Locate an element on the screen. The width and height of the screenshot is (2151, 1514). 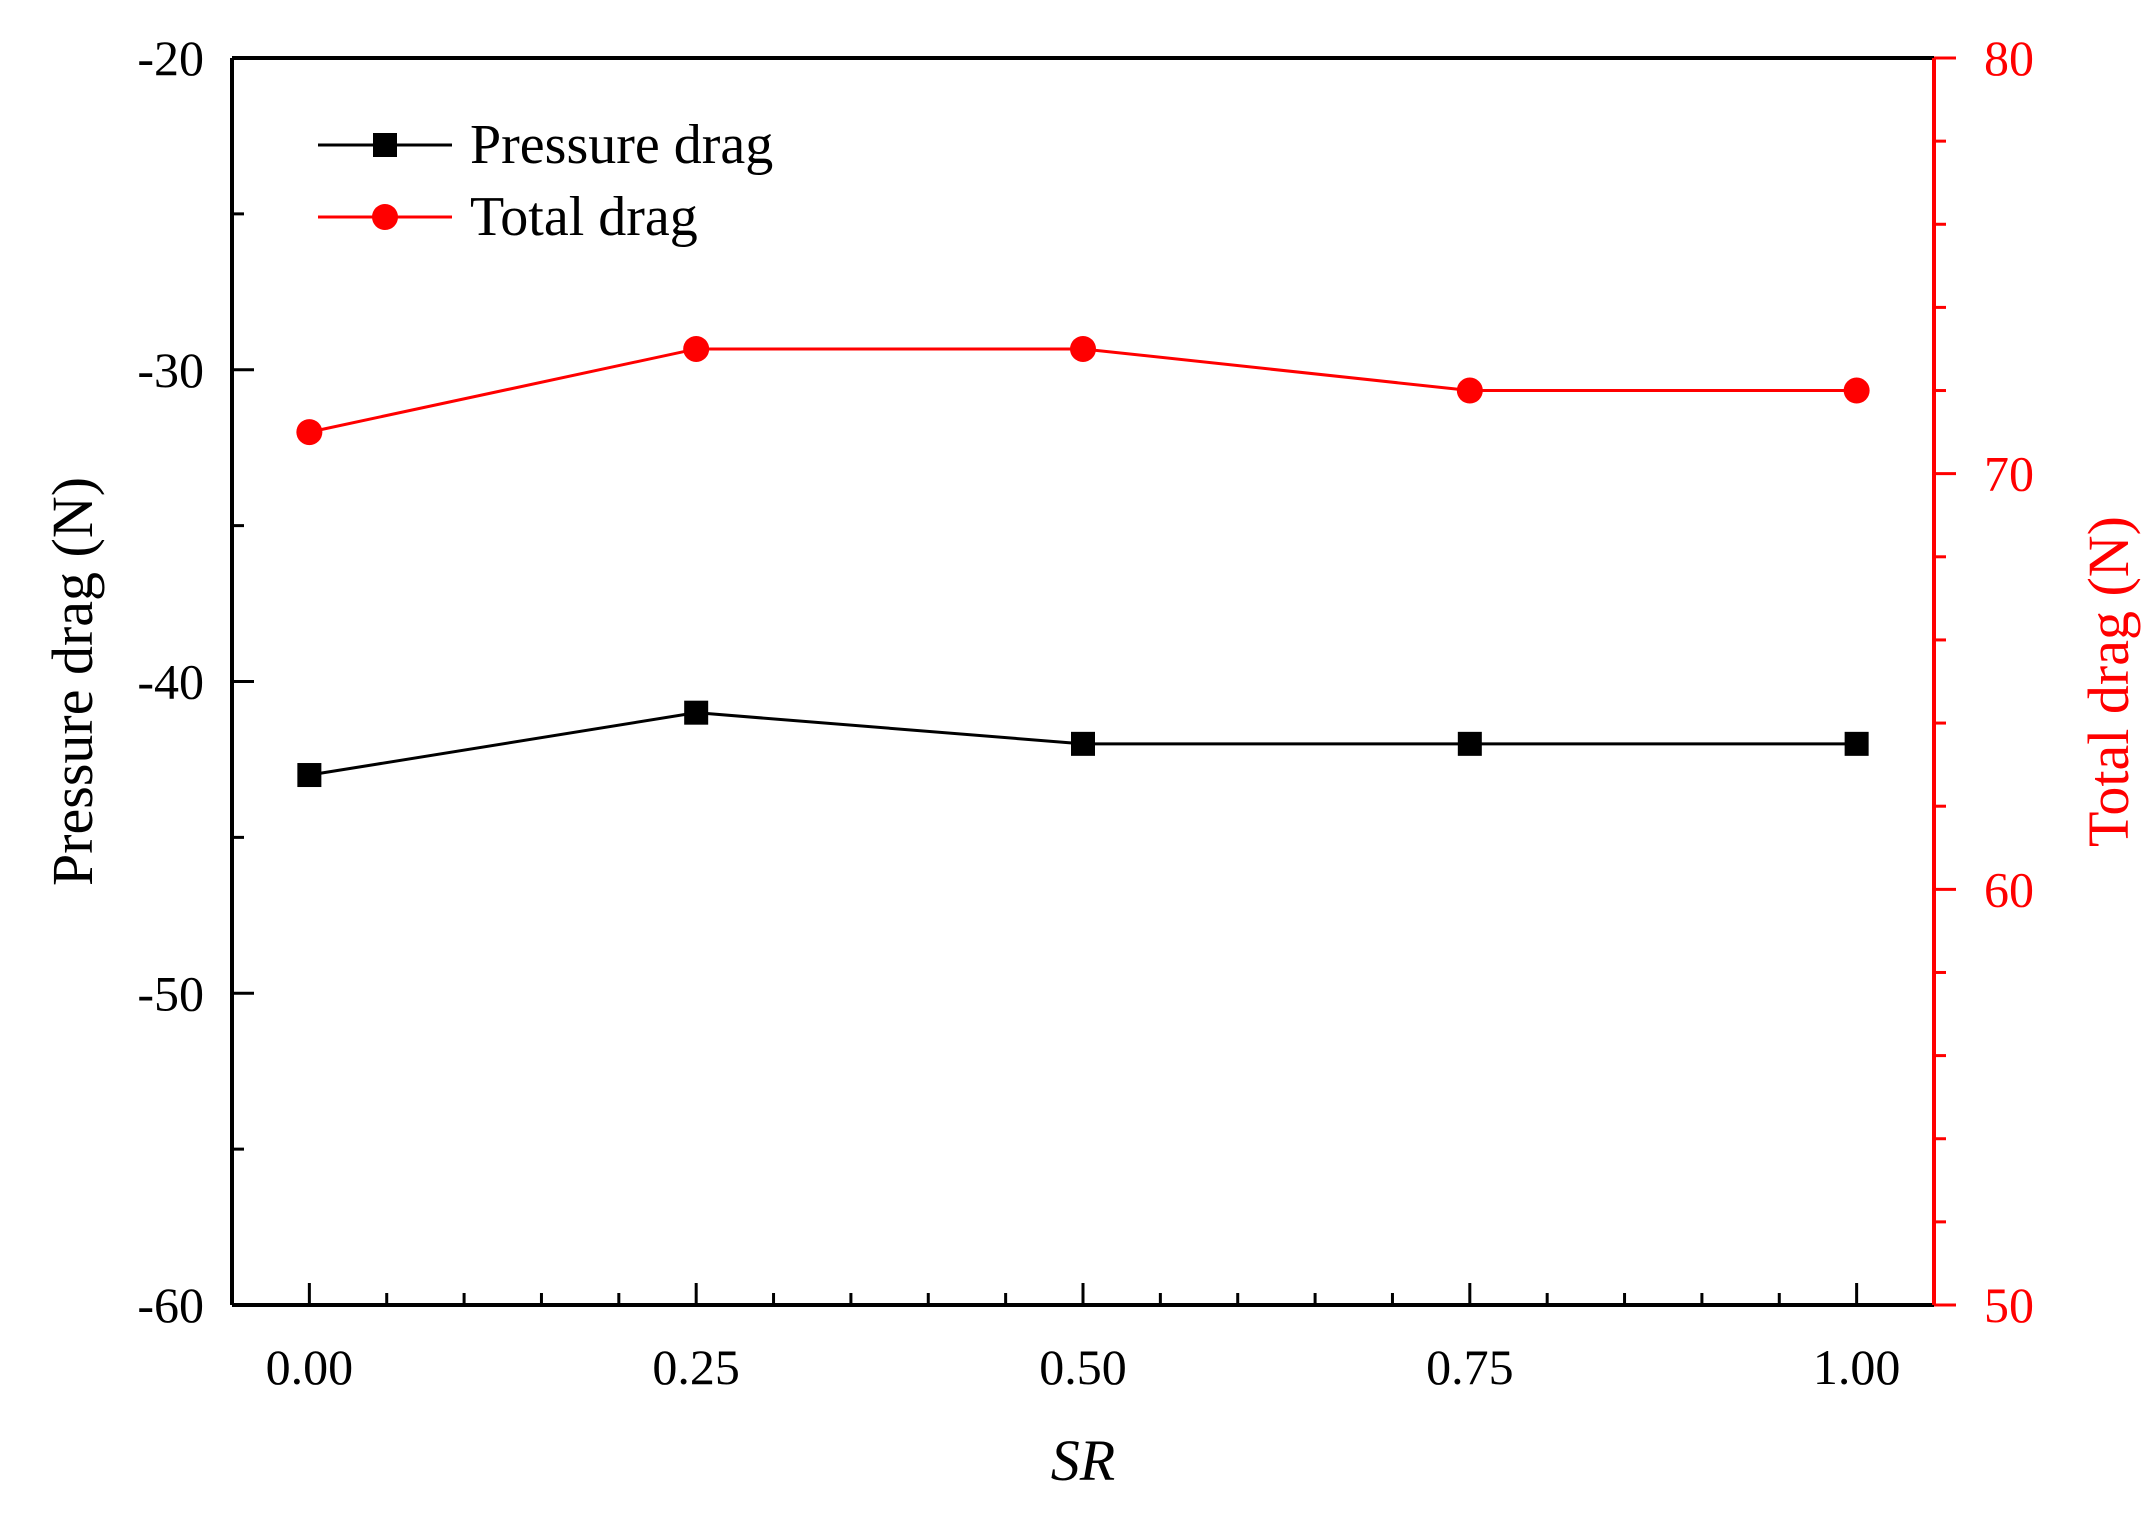
y-left-tick-label: -50 is located at coordinates (170, 993).